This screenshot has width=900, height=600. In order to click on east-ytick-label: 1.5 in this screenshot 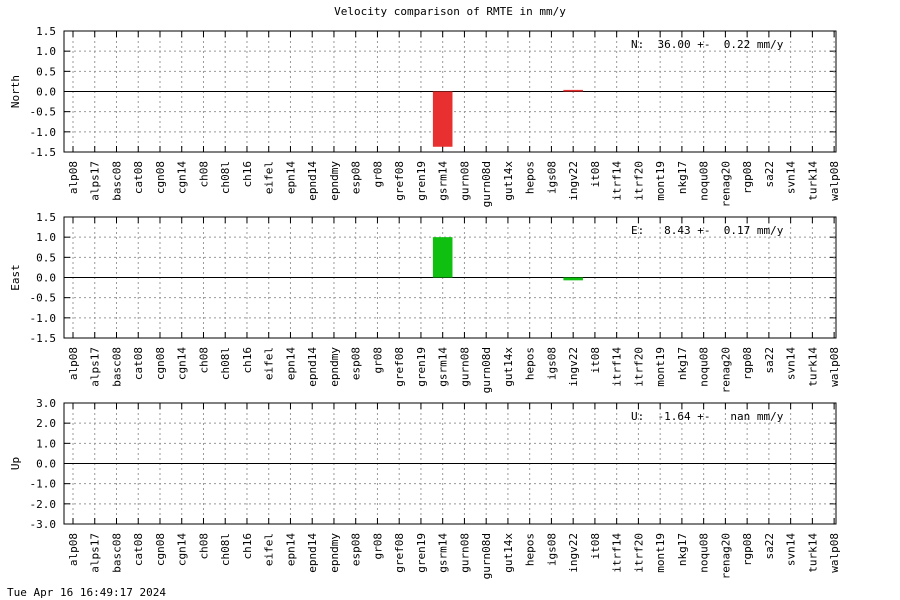, I will do `click(46, 217)`.